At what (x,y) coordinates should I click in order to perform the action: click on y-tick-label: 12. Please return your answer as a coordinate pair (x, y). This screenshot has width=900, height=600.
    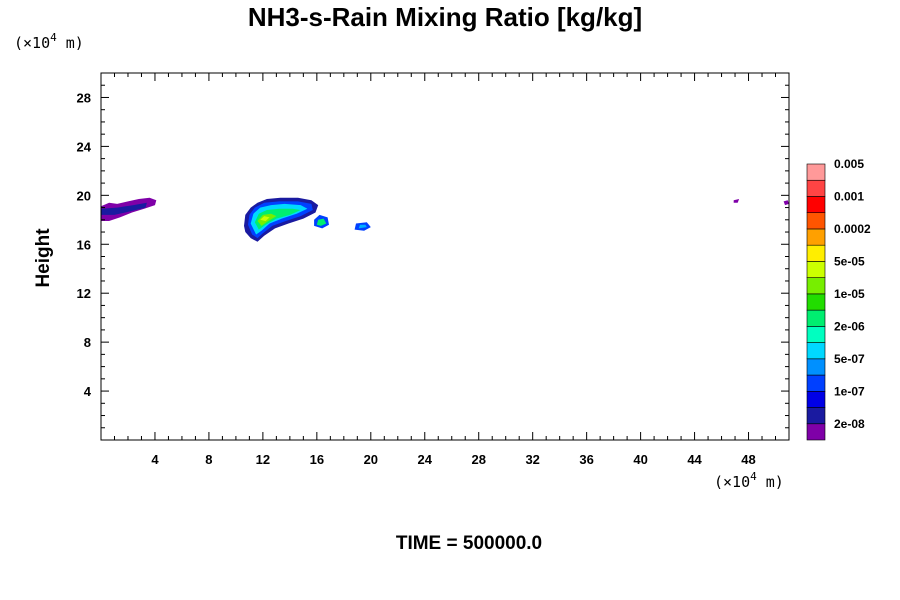
    Looking at the image, I should click on (84, 293).